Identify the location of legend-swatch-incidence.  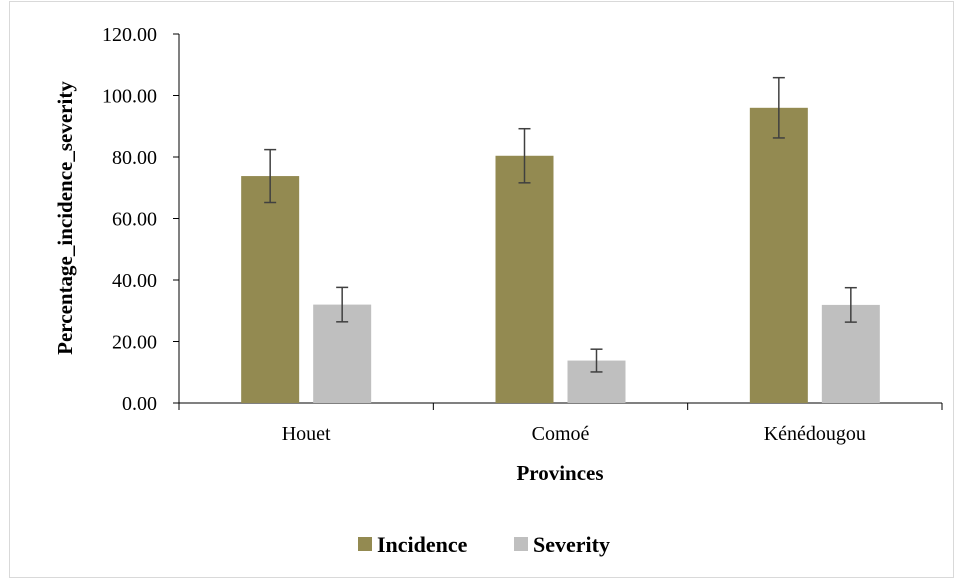
(365, 544).